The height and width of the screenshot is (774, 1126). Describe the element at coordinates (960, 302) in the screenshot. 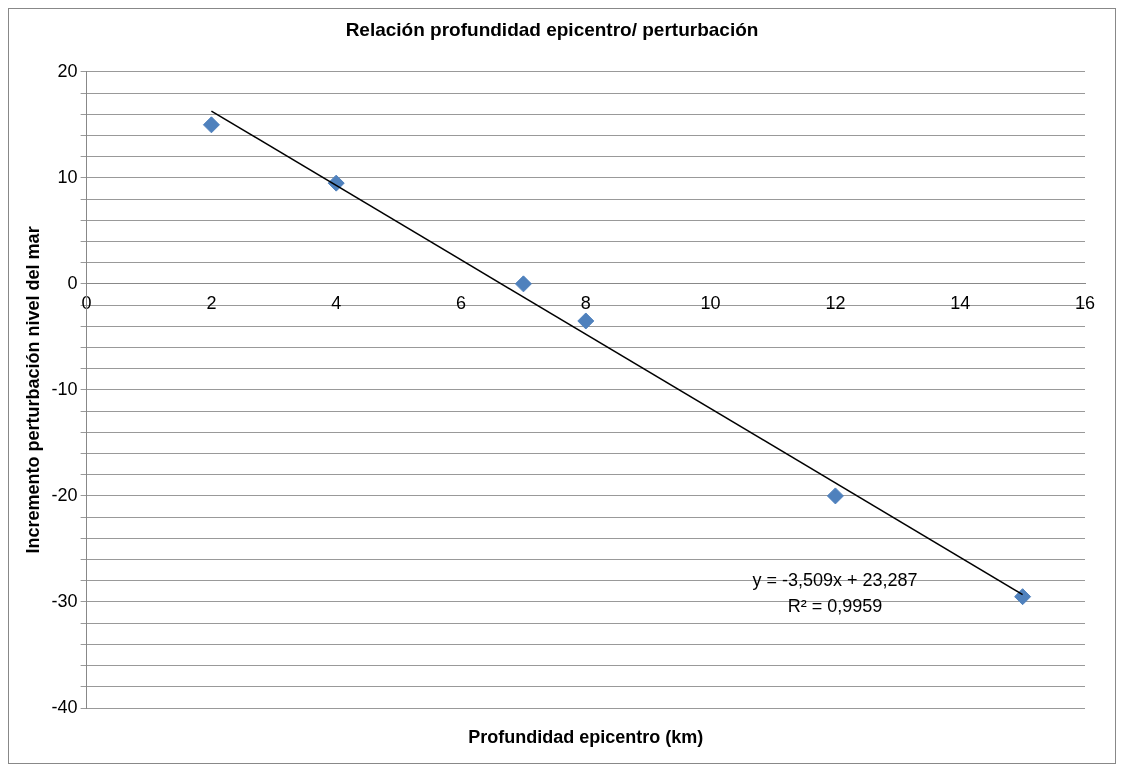

I see `x-tick-label: 14` at that location.